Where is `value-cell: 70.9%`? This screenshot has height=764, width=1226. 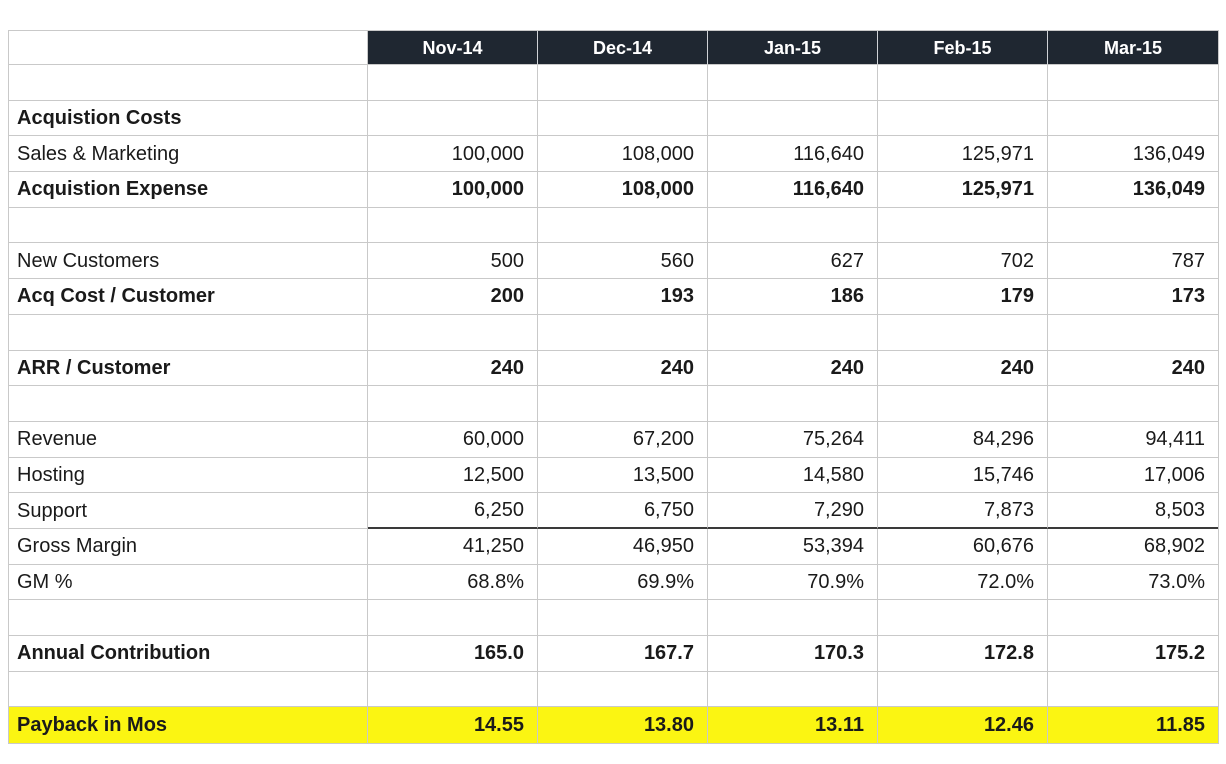
value-cell: 70.9% is located at coordinates (793, 582).